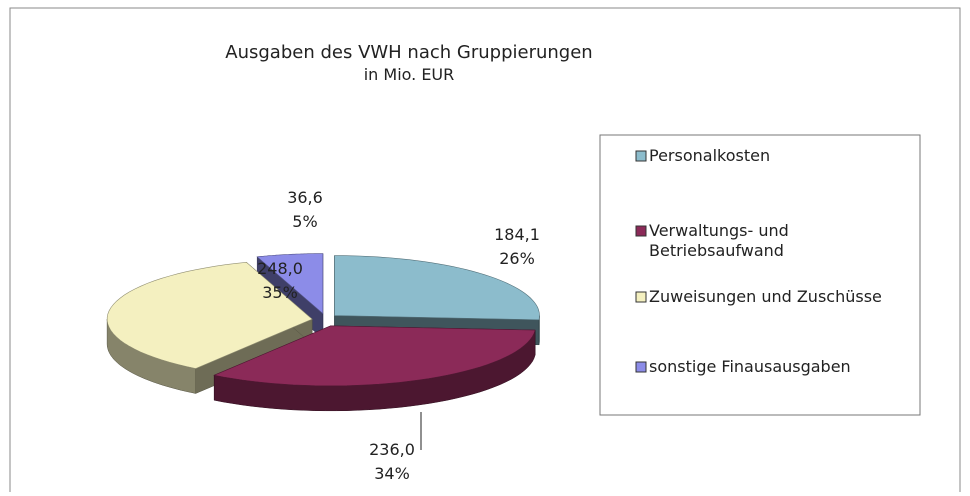 The width and height of the screenshot is (970, 496). I want to click on data-label: 34%, so click(392, 473).